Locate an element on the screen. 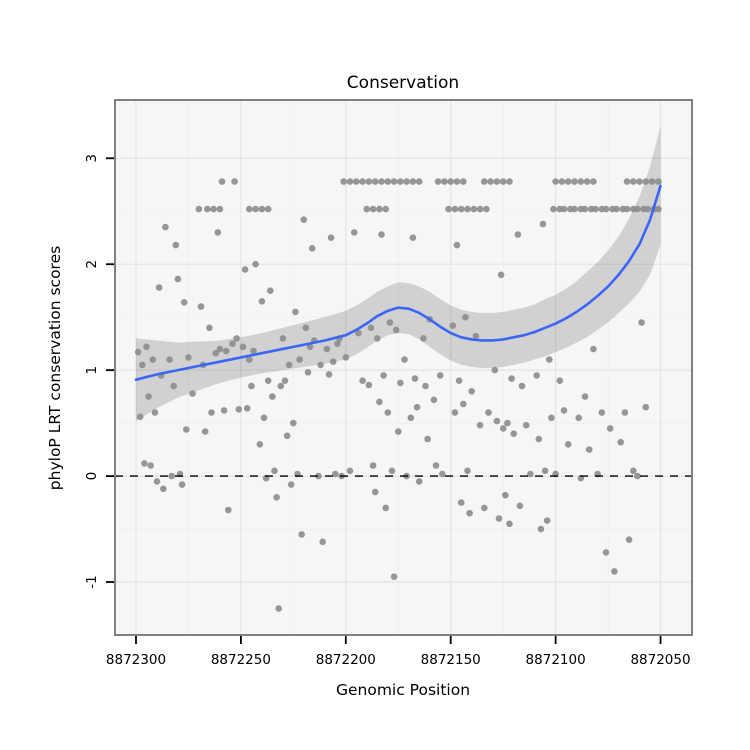 The image size is (750, 750). x-tick-label: 8872150 is located at coordinates (451, 660).